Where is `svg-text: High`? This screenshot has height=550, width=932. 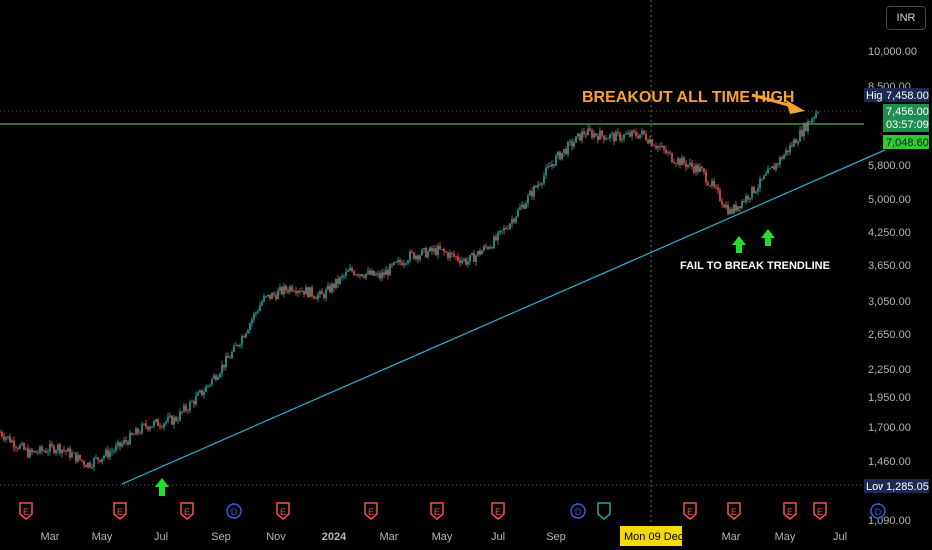 svg-text: High is located at coordinates (877, 96).